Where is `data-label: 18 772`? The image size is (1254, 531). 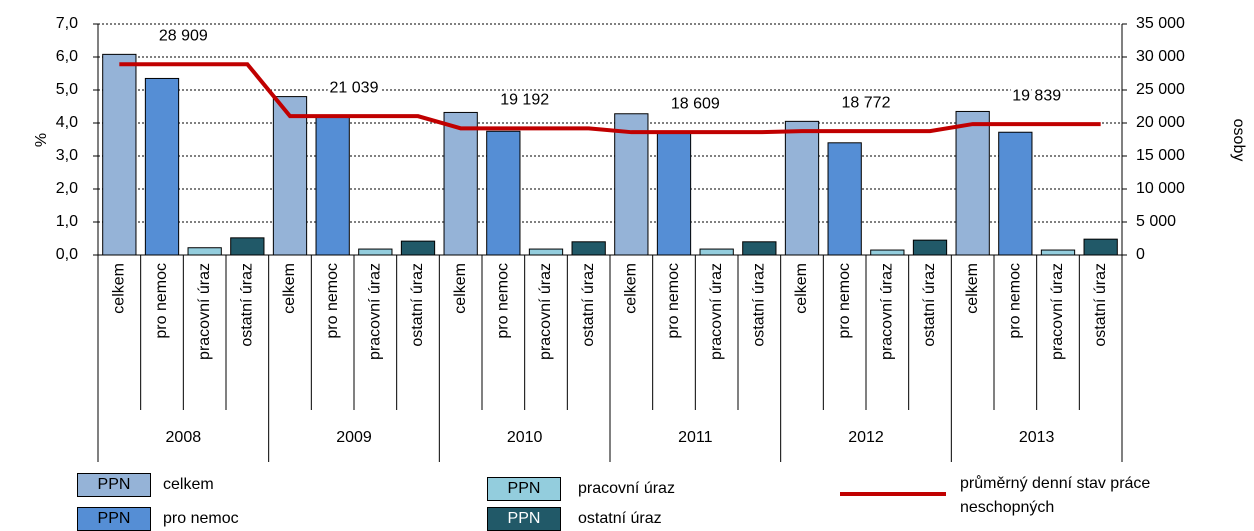 data-label: 18 772 is located at coordinates (866, 102).